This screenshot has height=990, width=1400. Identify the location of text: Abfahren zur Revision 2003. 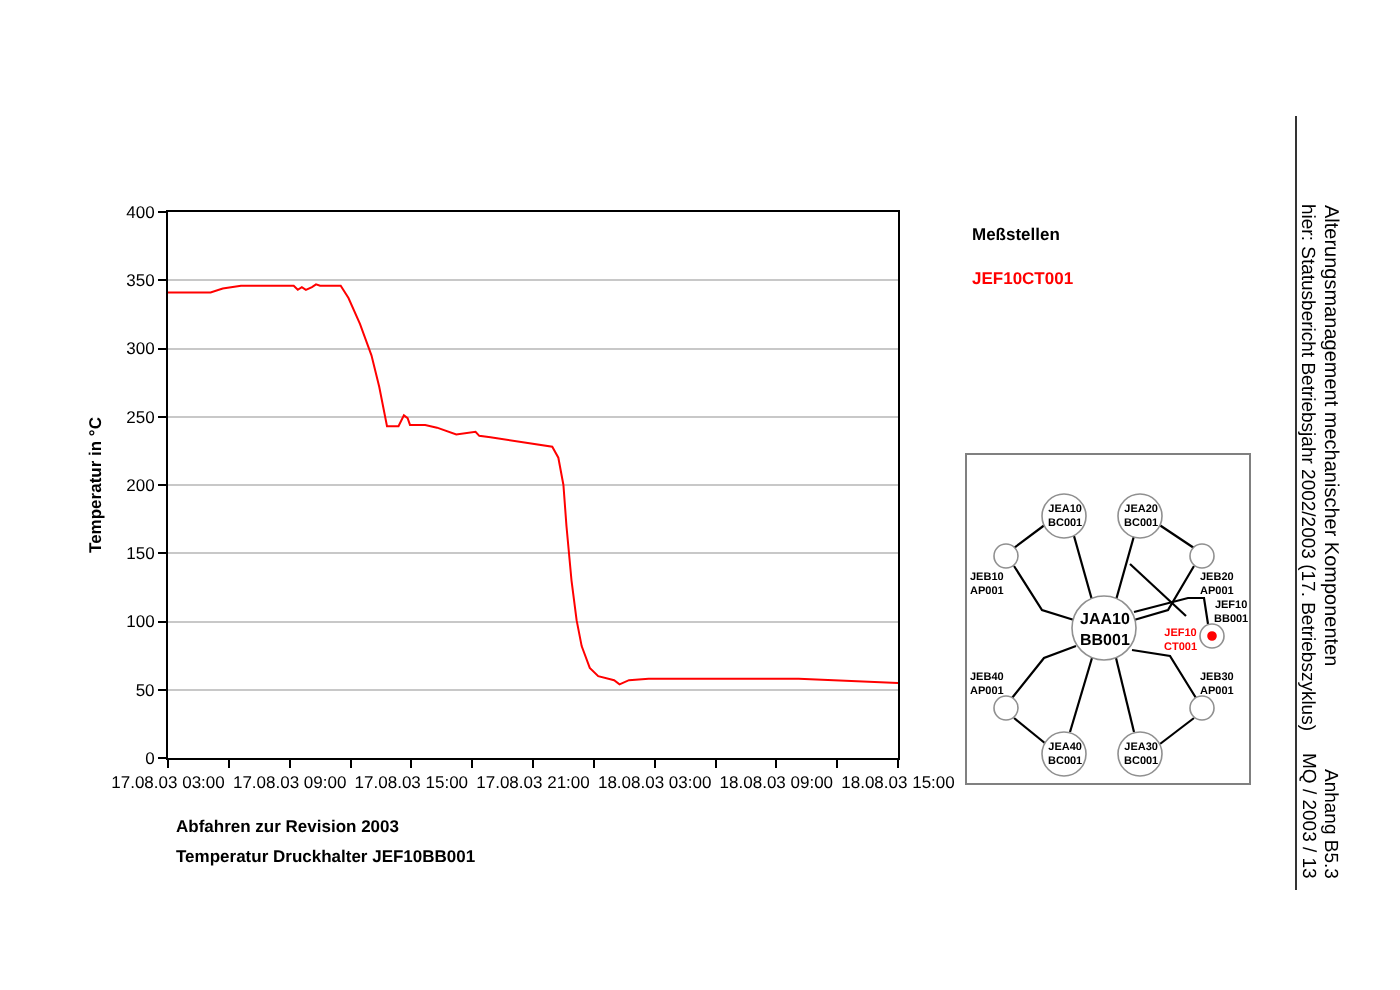
(288, 826).